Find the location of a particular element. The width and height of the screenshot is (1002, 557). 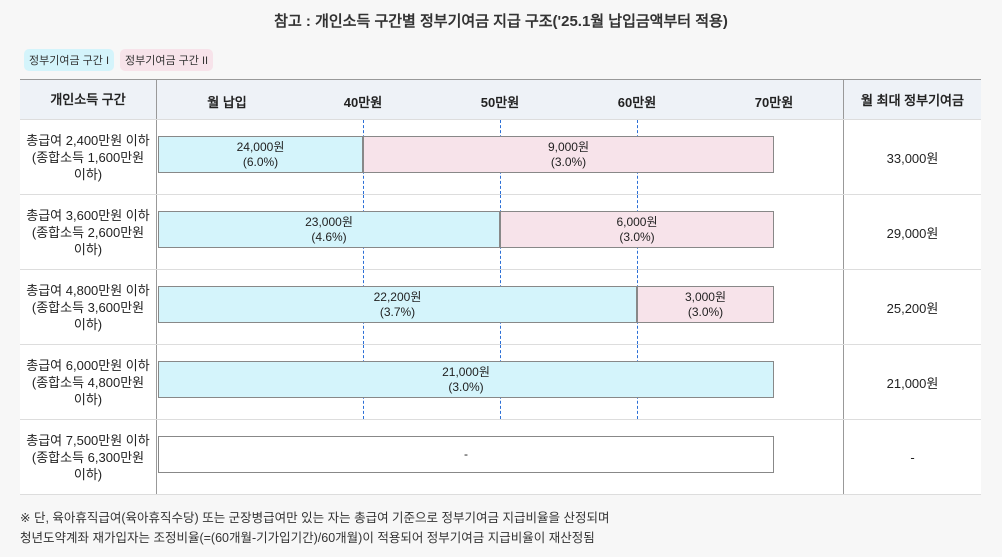

income-line: 총급여 4,800만원 이하 is located at coordinates (88, 290).